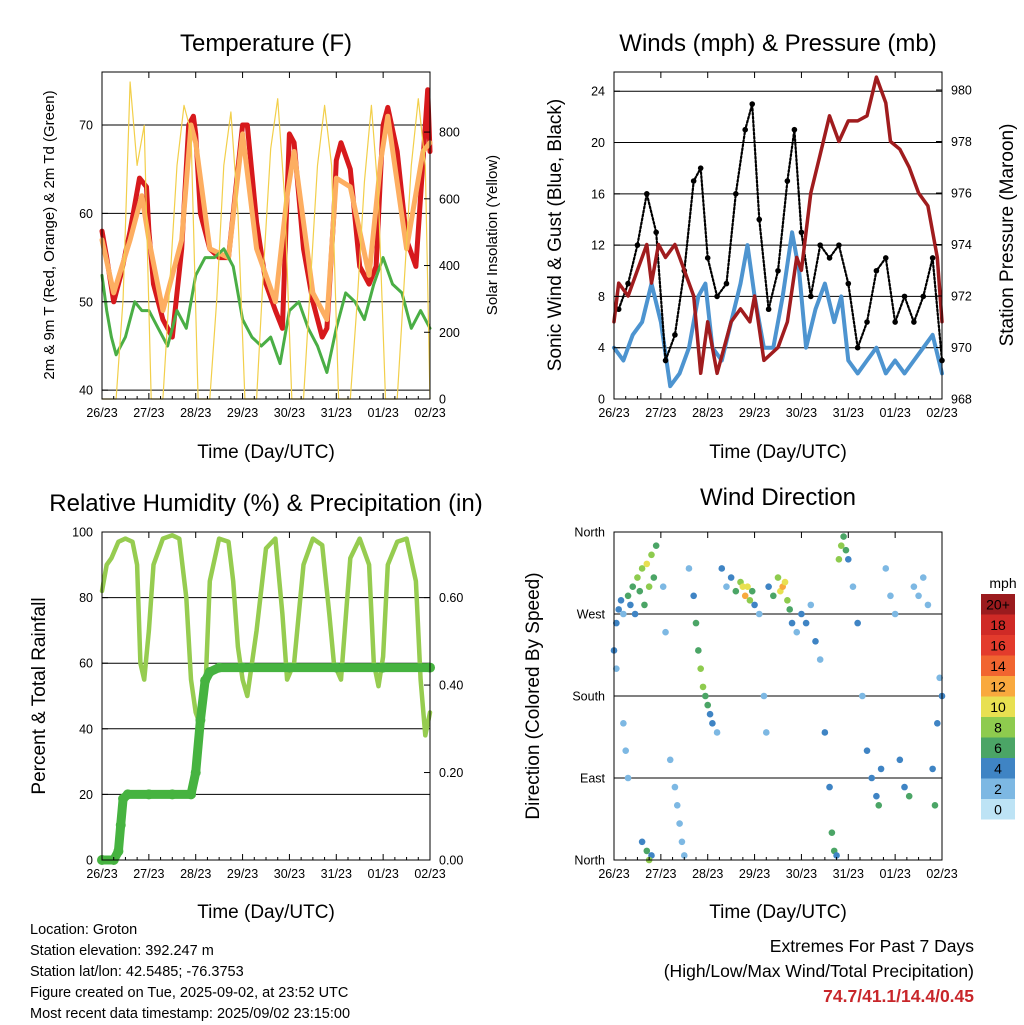  What do you see at coordinates (266, 764) in the screenshot?
I see `rh-series-total-rainfall` at bounding box center [266, 764].